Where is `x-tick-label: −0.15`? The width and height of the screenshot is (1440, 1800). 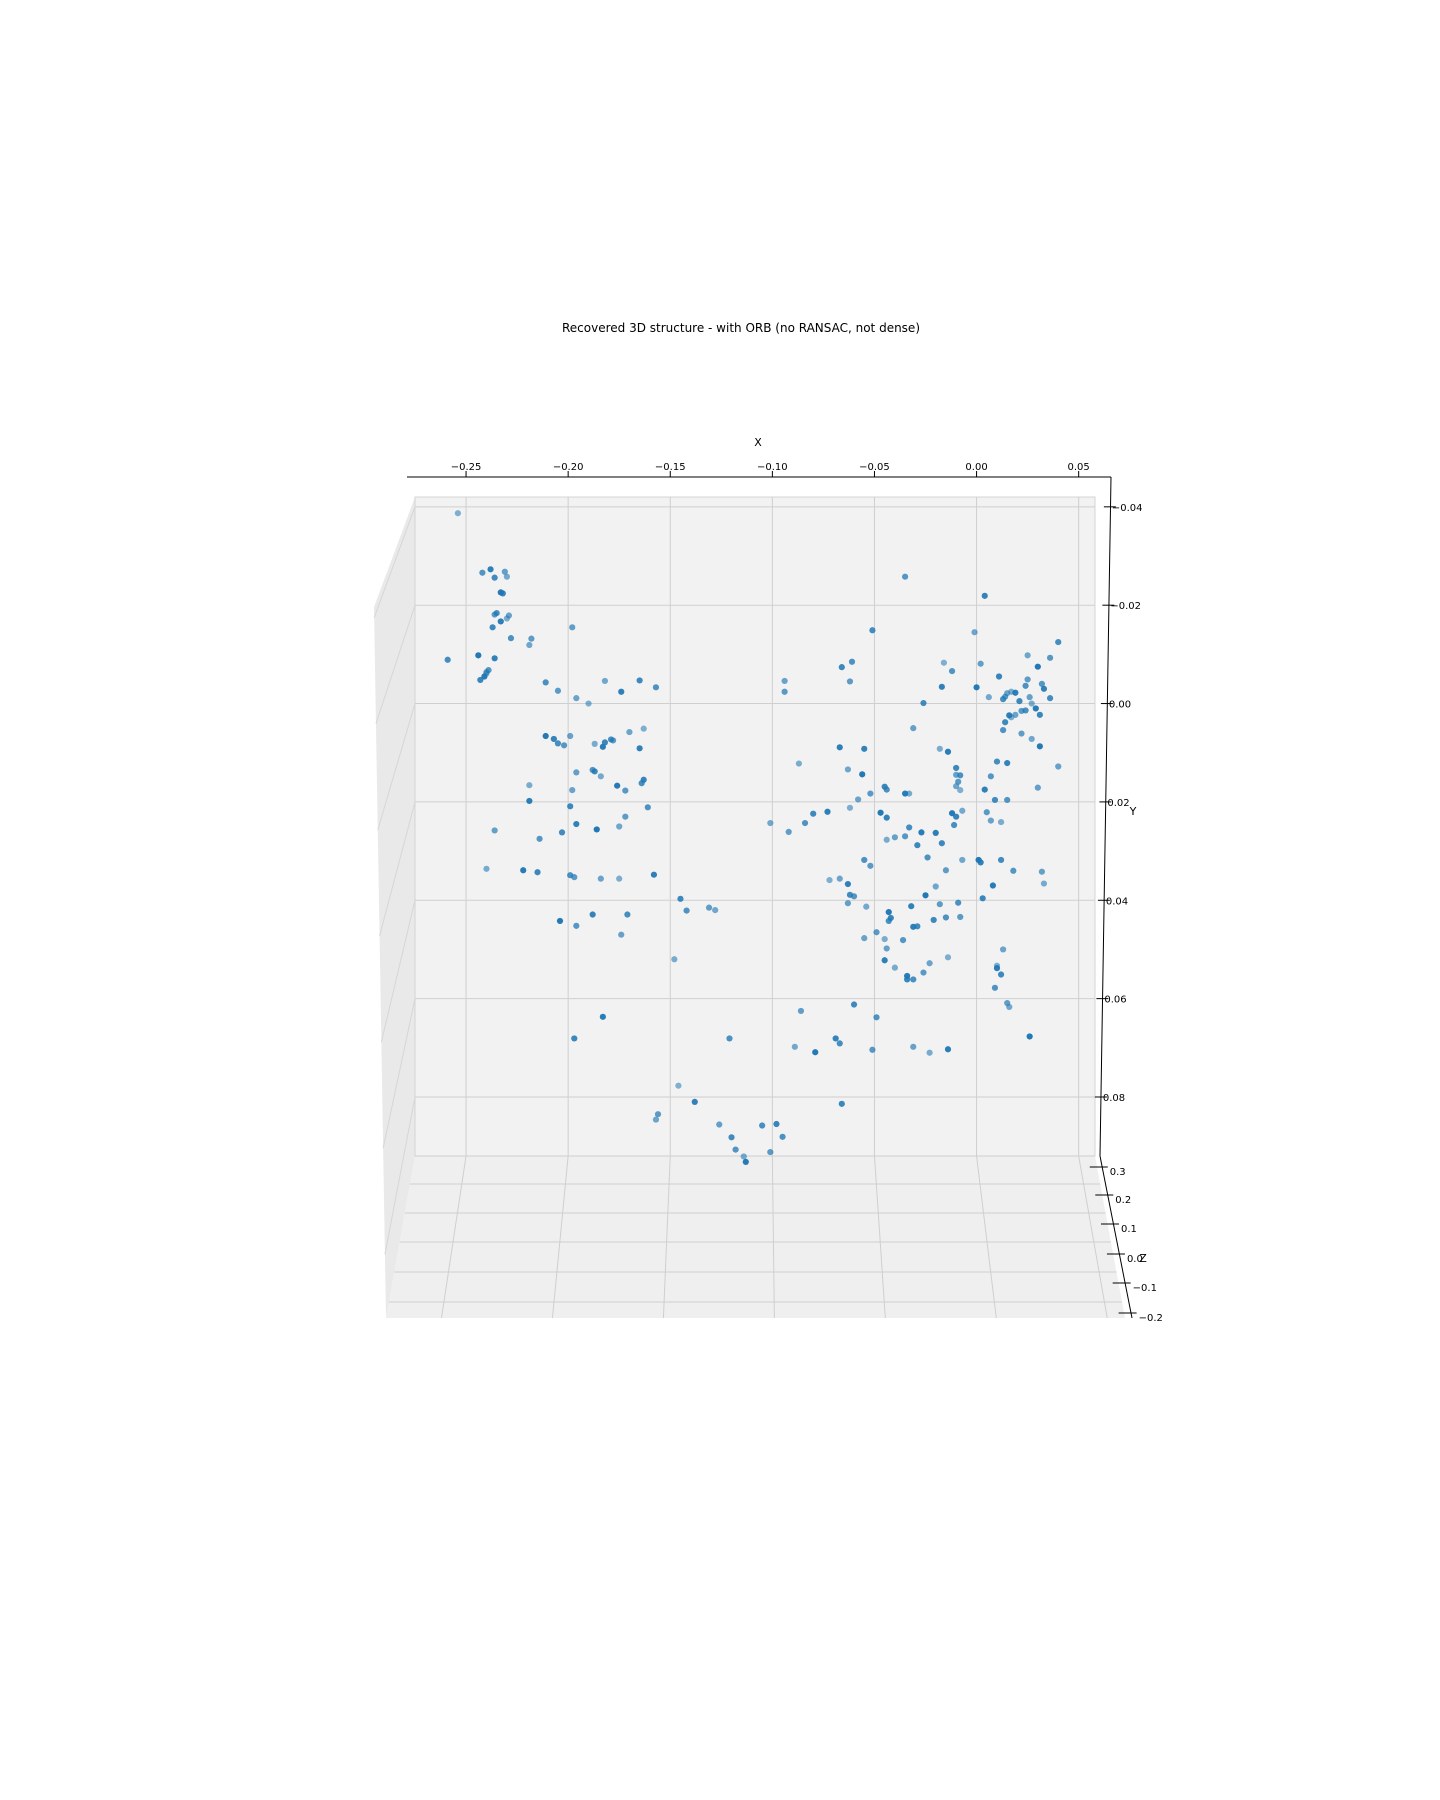
x-tick-label: −0.15 is located at coordinates (670, 467).